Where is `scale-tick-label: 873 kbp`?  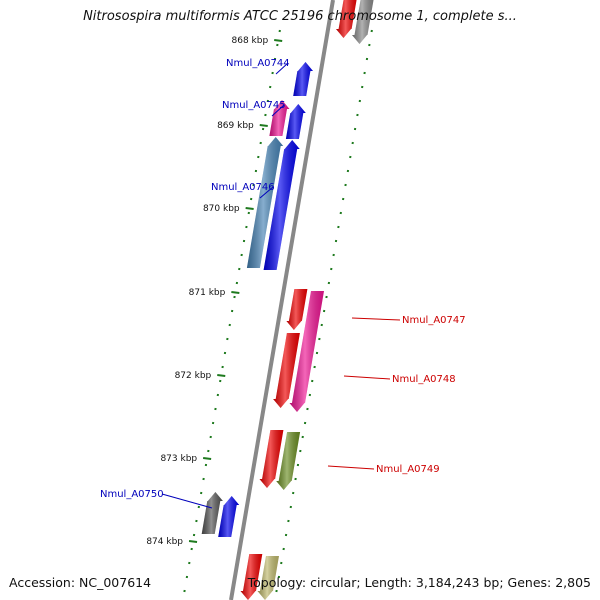 scale-tick-label: 873 kbp is located at coordinates (178, 459).